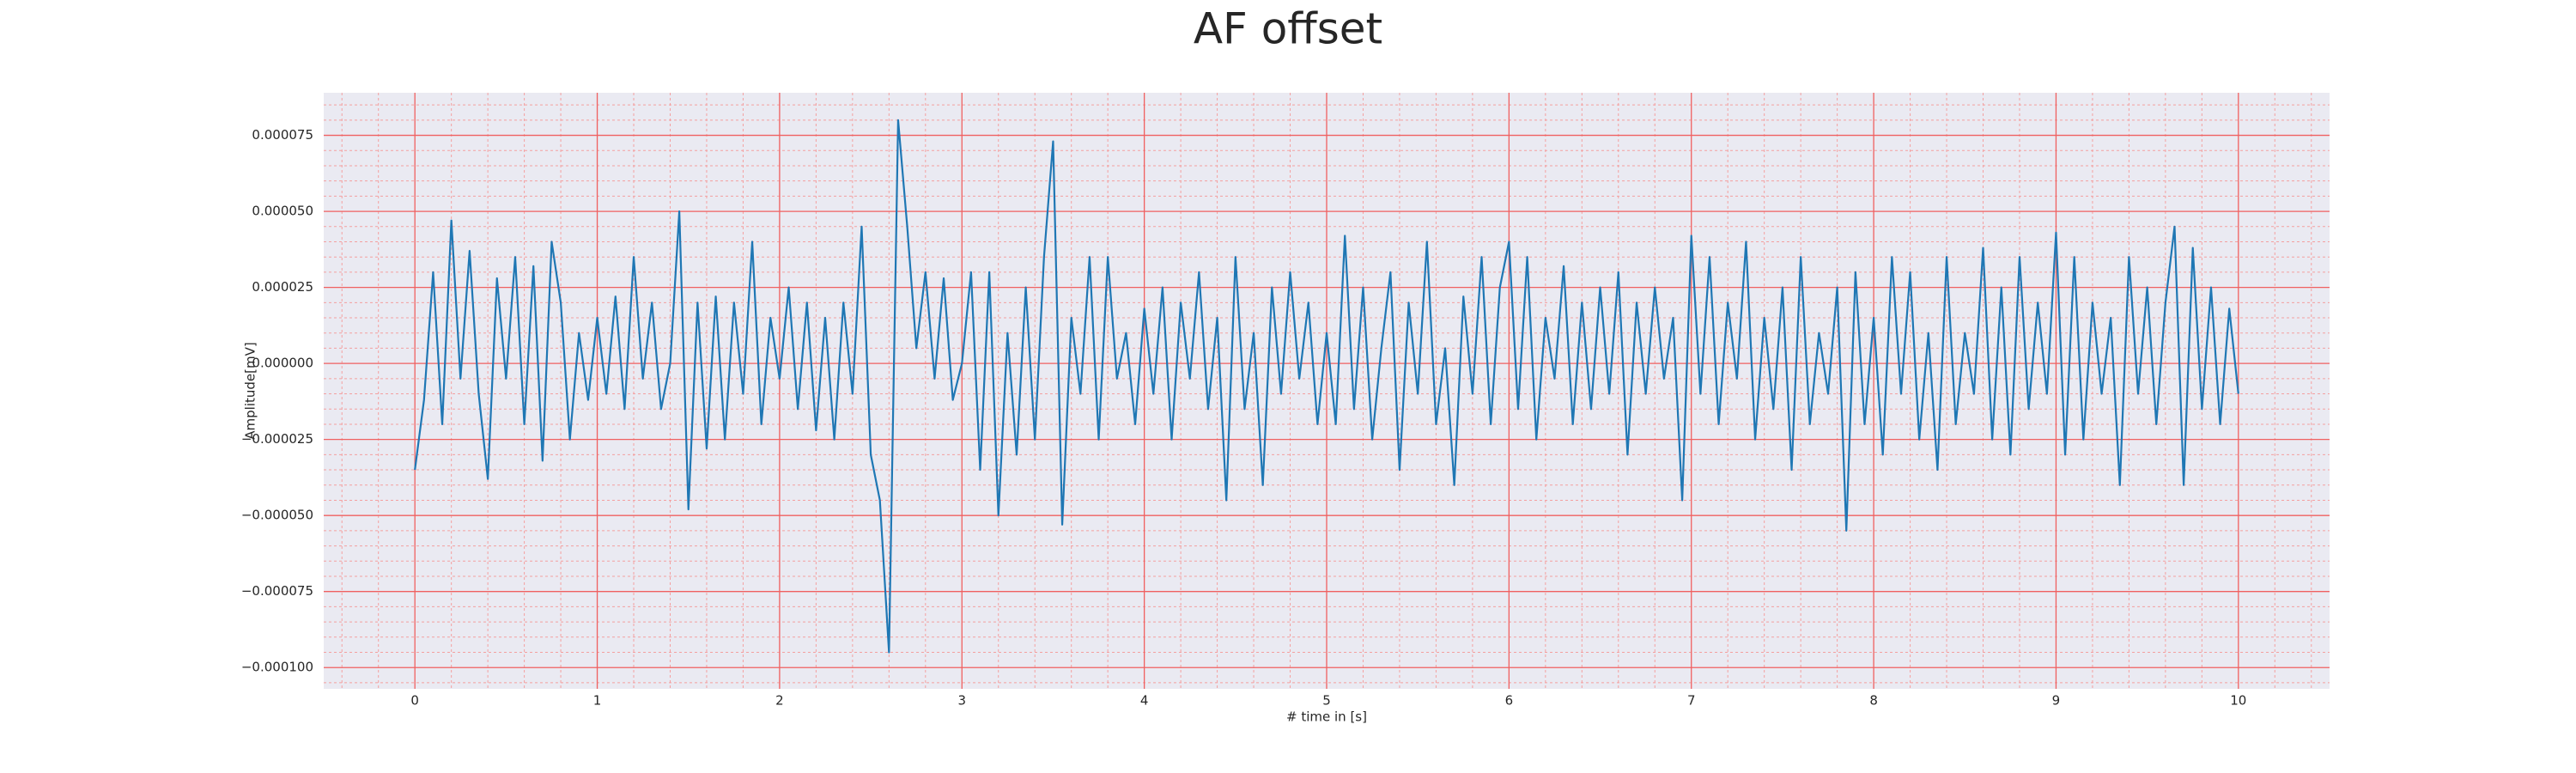 The width and height of the screenshot is (2576, 773). What do you see at coordinates (282, 135) in the screenshot?
I see `y-tick-label: 0.000075` at bounding box center [282, 135].